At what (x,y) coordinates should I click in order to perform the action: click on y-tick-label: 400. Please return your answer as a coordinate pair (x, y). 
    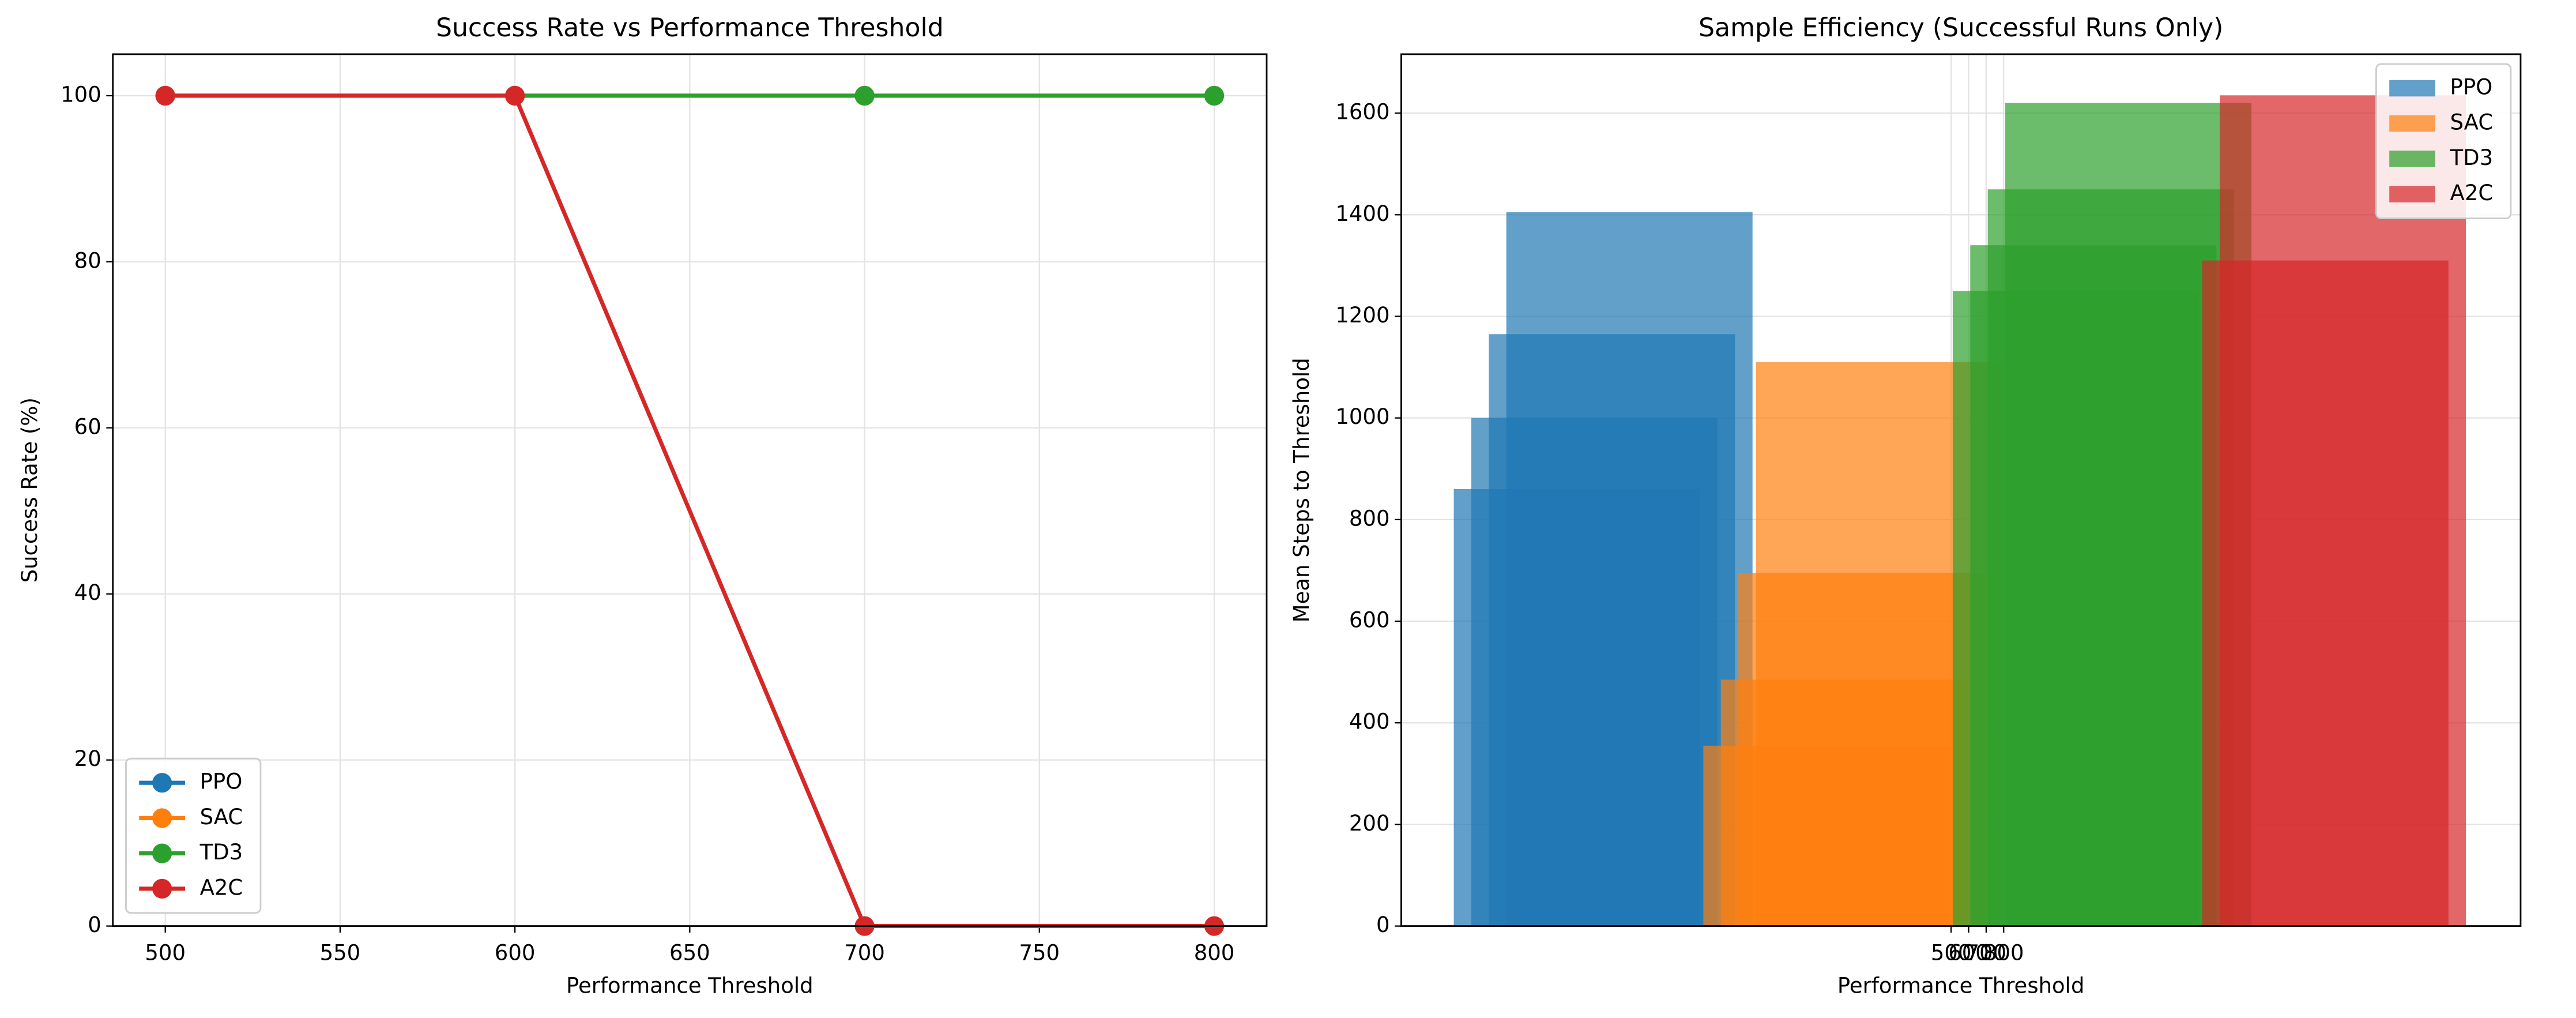
    Looking at the image, I should click on (1369, 721).